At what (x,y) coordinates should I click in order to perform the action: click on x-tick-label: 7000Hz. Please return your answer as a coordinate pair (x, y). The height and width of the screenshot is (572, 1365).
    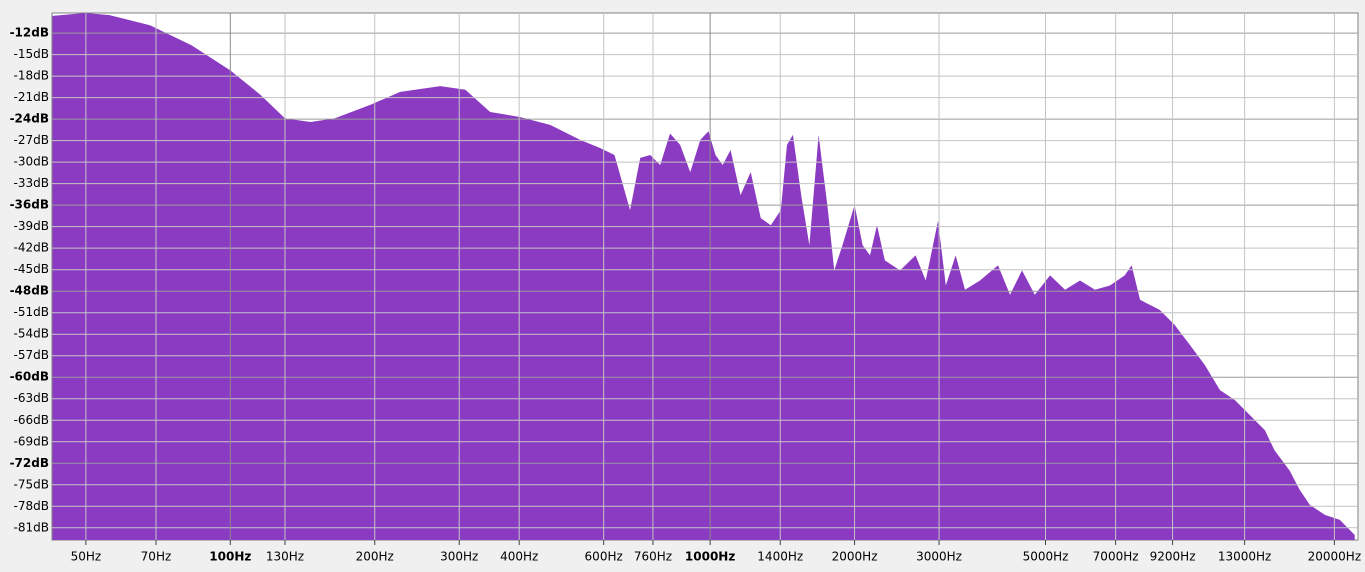
    Looking at the image, I should click on (1116, 557).